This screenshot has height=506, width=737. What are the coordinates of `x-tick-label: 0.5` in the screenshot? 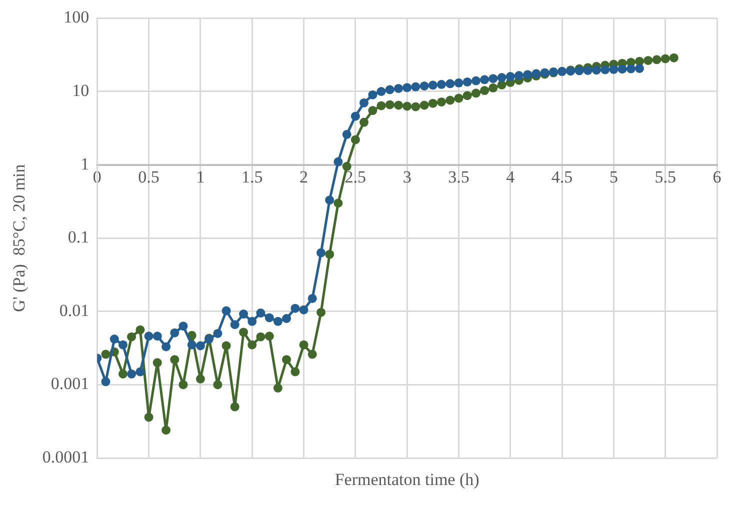 It's located at (149, 176).